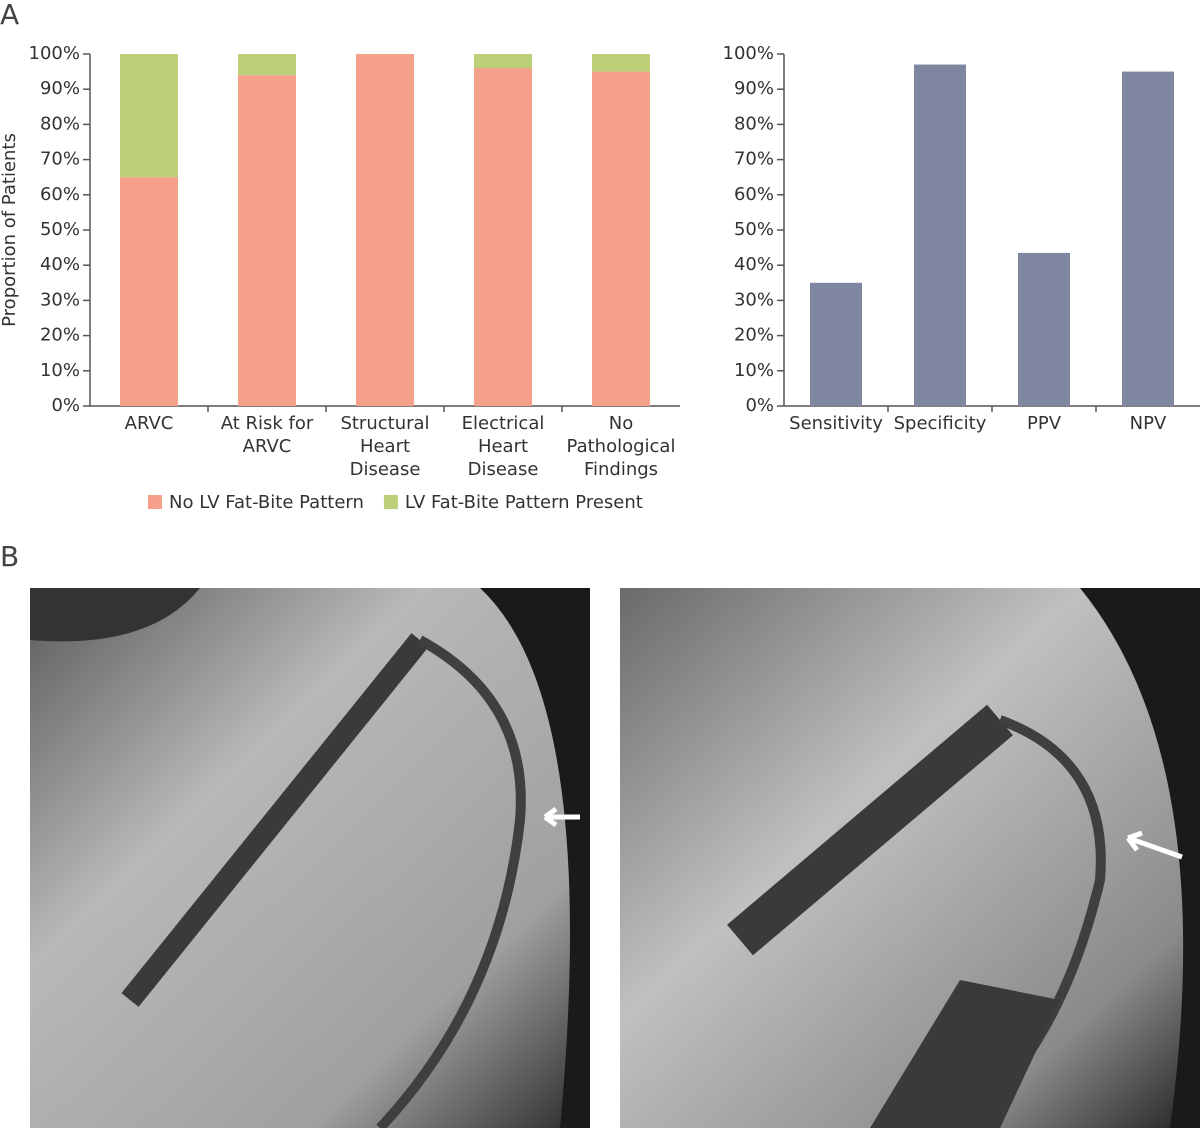 This screenshot has height=1132, width=1200. I want to click on x-tick-label: Sensitivity, so click(836, 423).